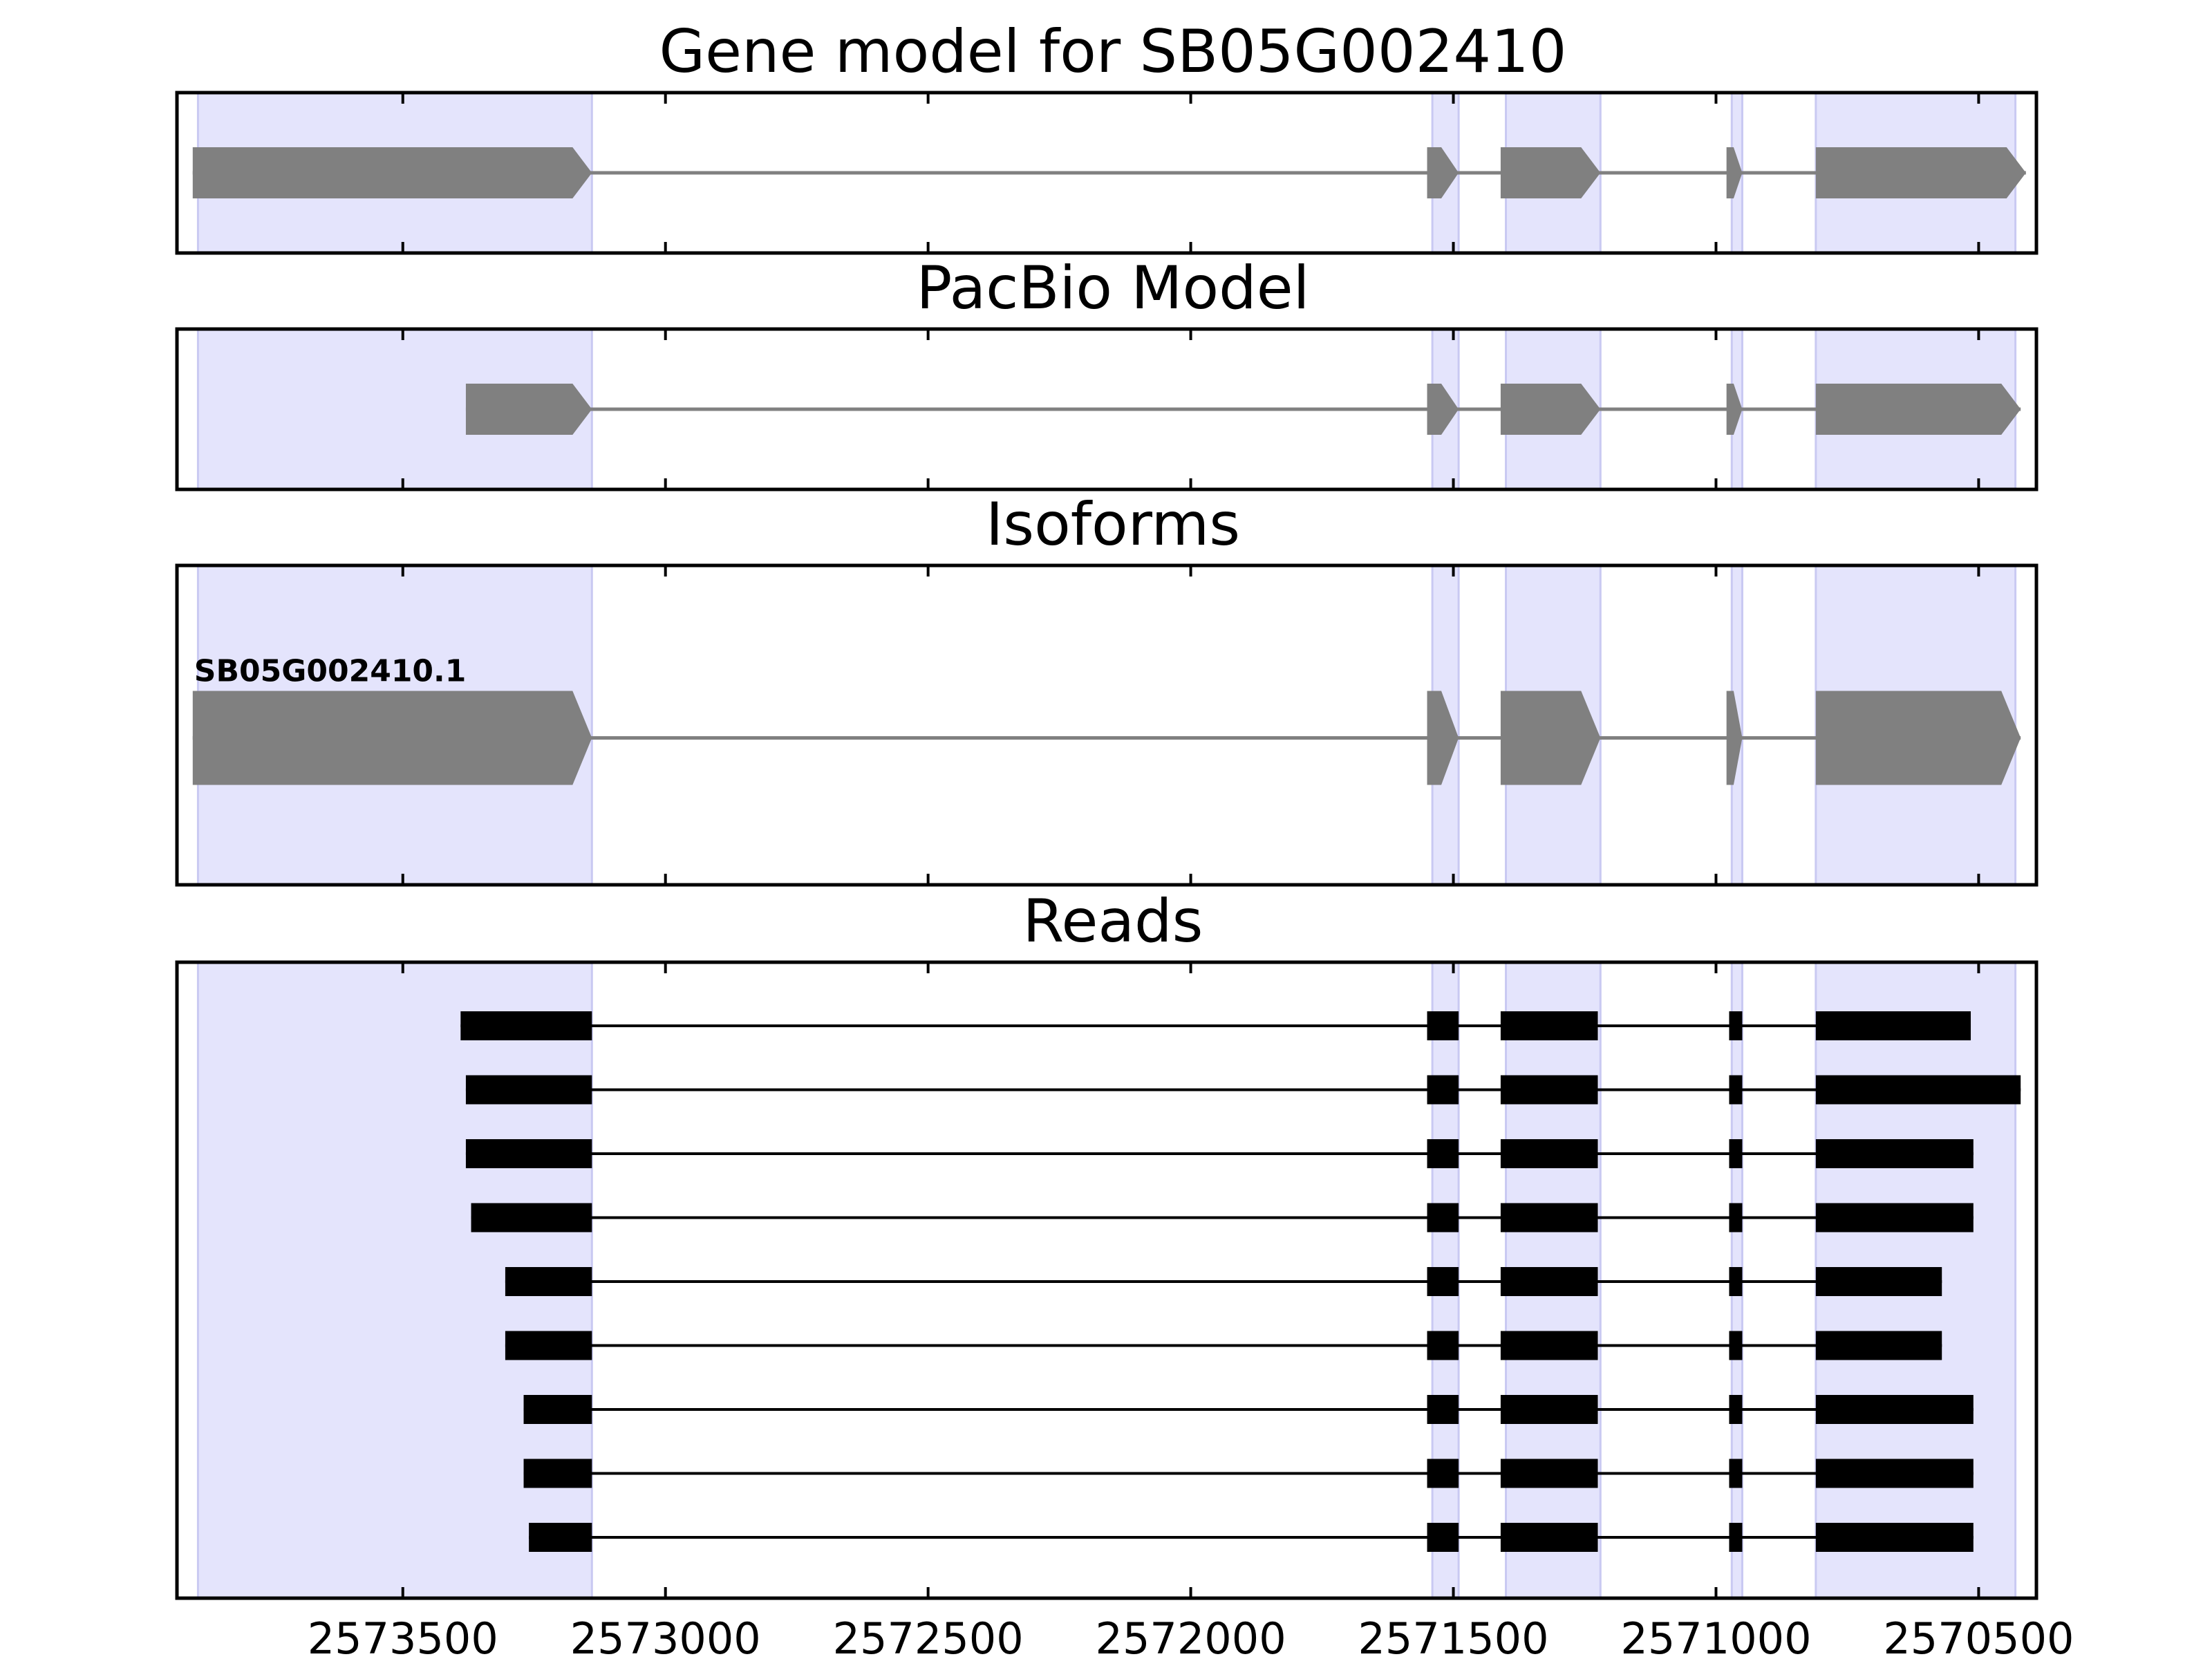 The height and width of the screenshot is (1659, 2212). What do you see at coordinates (1453, 1636) in the screenshot?
I see `x-tick-label: 2571500` at bounding box center [1453, 1636].